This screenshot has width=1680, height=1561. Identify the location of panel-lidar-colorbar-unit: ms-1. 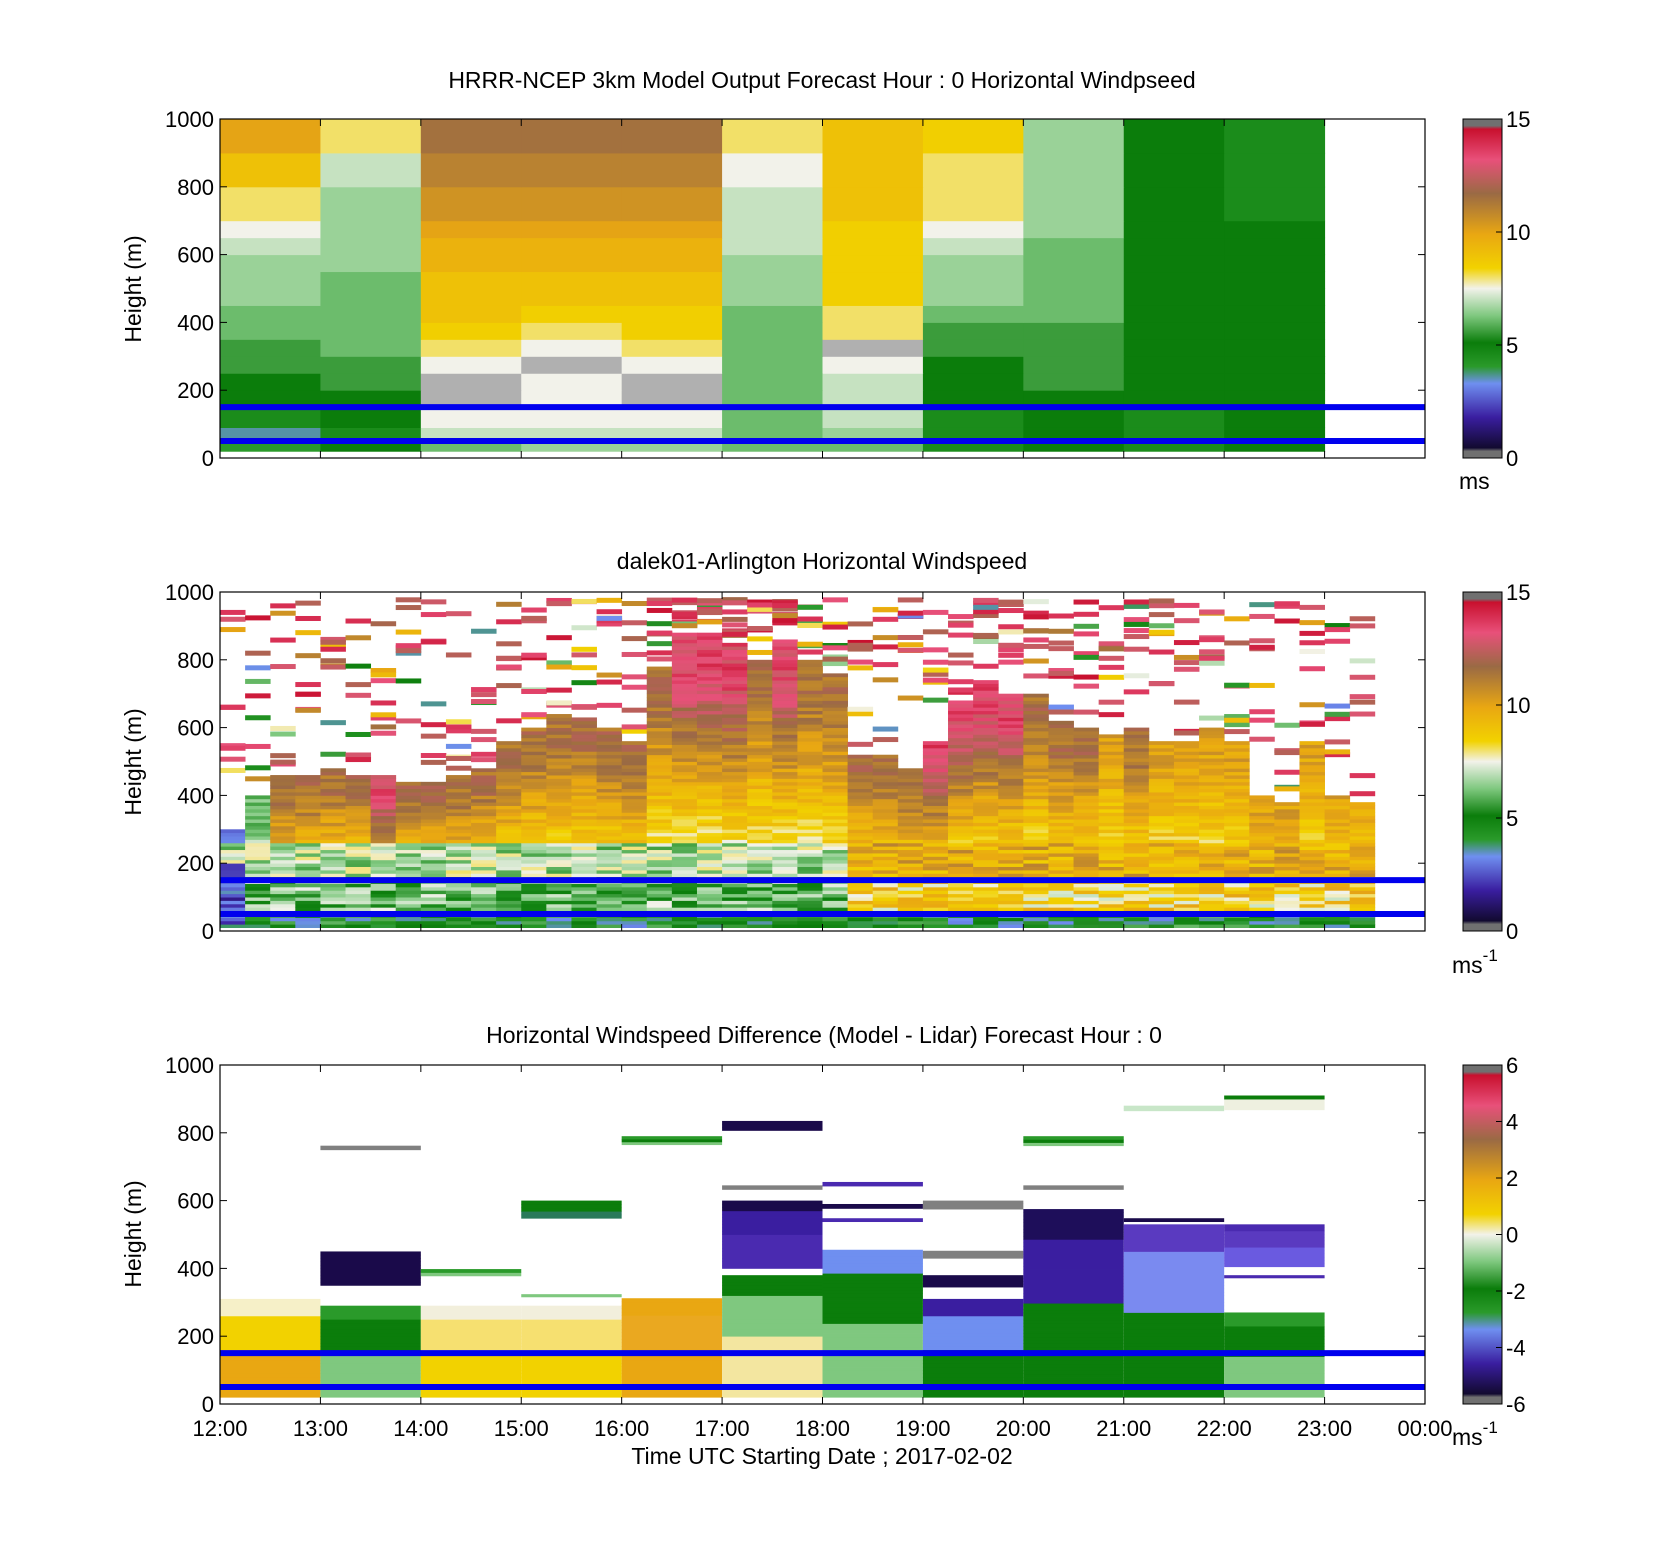
(1475, 962).